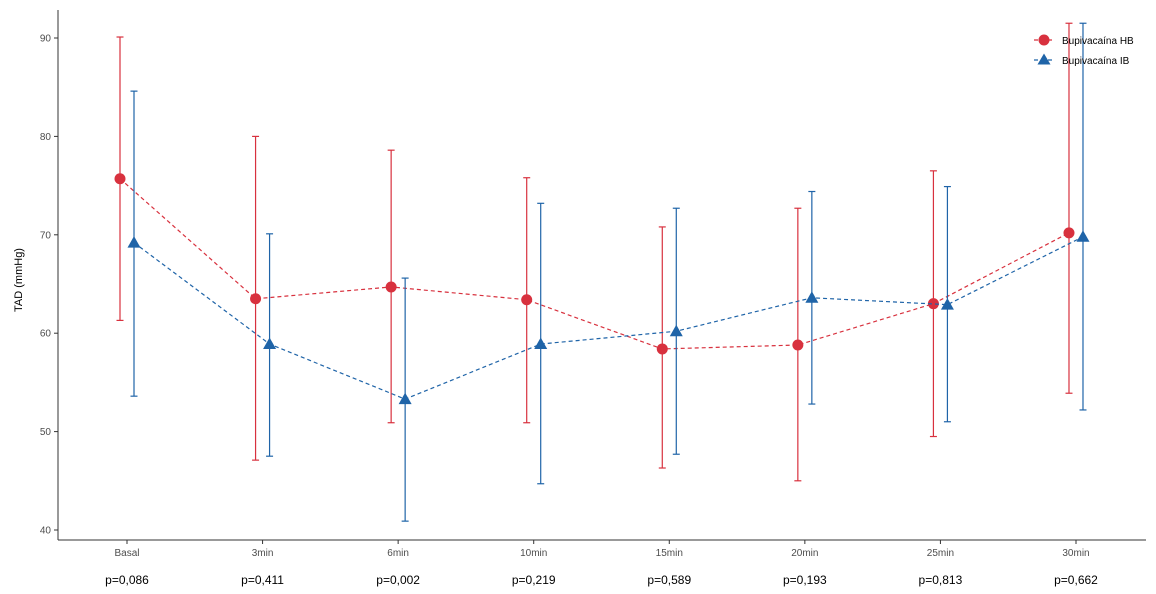 The image size is (1156, 594). I want to click on y-tick-label: 90, so click(46, 39).